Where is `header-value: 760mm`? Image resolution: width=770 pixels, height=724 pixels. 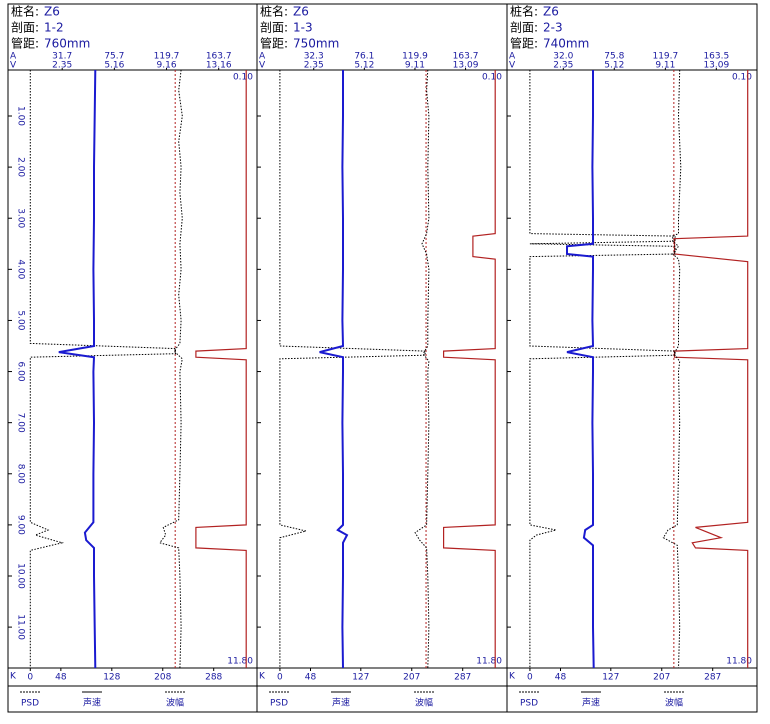 header-value: 760mm is located at coordinates (67, 44).